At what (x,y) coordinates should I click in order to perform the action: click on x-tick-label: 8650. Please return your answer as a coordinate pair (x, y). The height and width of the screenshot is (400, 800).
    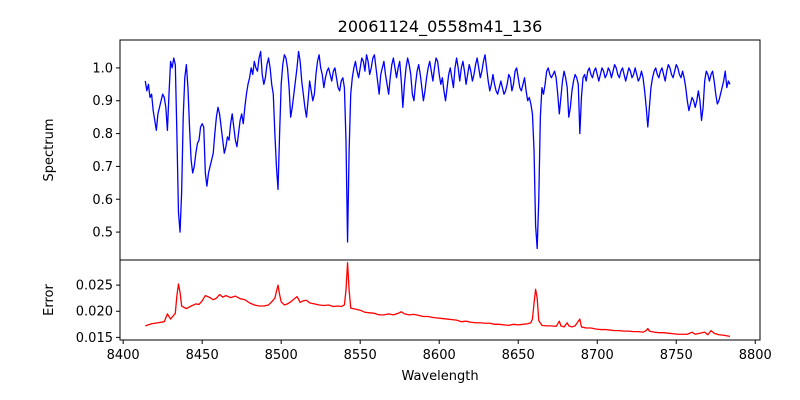
    Looking at the image, I should click on (518, 355).